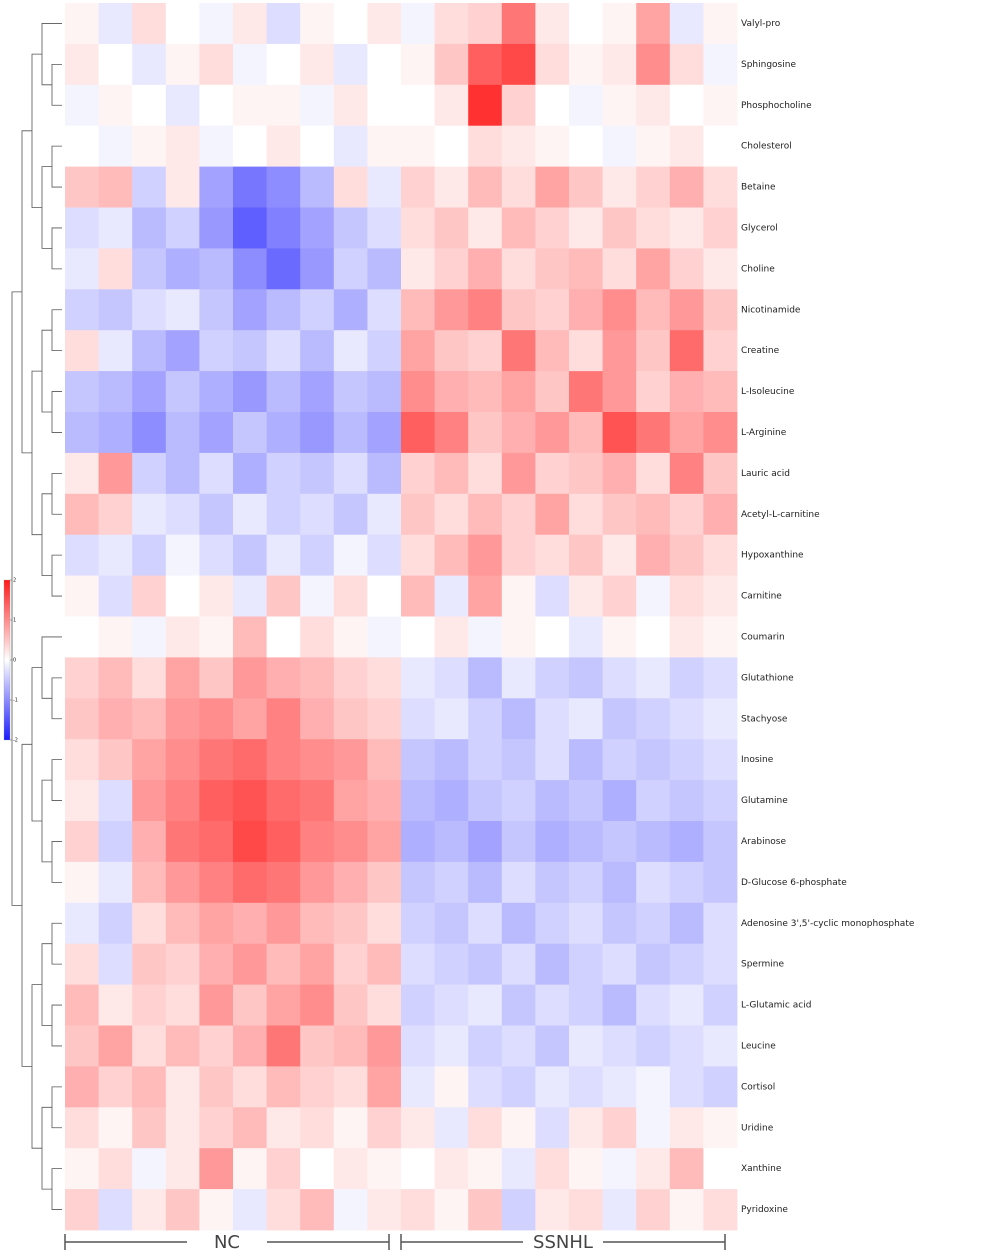 Image resolution: width=996 pixels, height=1257 pixels. I want to click on row-label: L-Isoleucine, so click(768, 392).